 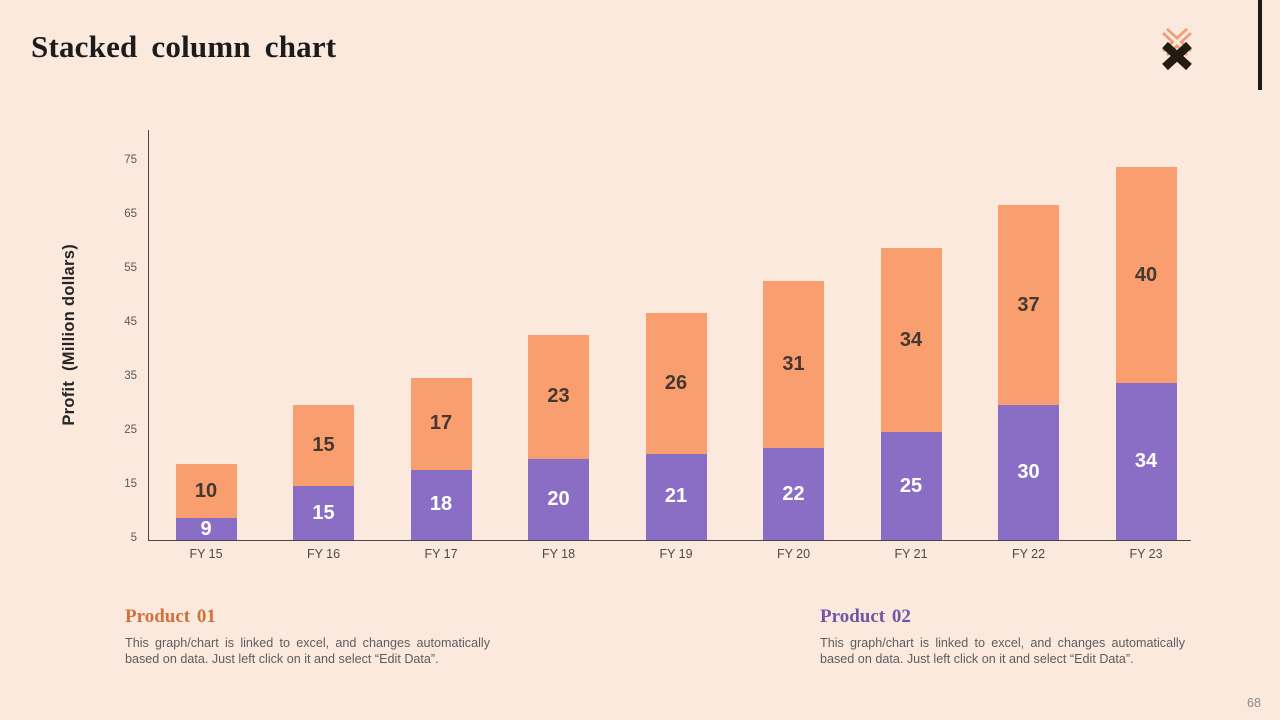 I want to click on bar-segment-product-01: 10, so click(x=206, y=491).